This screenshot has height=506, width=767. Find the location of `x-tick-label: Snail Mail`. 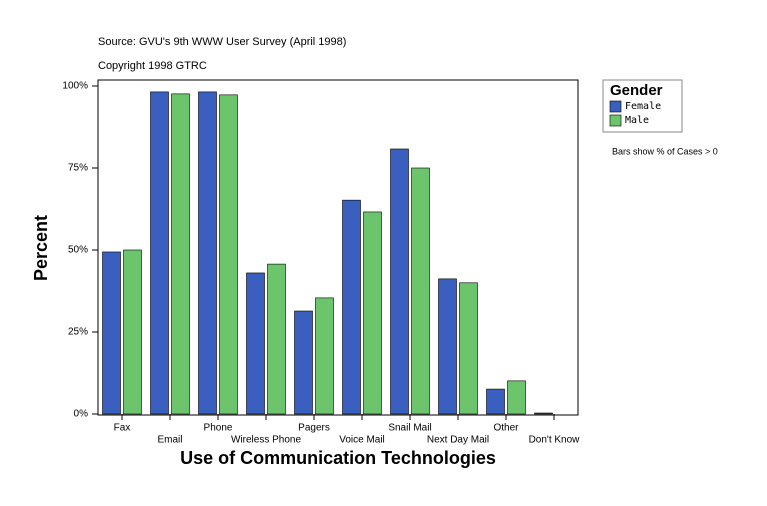

x-tick-label: Snail Mail is located at coordinates (409, 428).